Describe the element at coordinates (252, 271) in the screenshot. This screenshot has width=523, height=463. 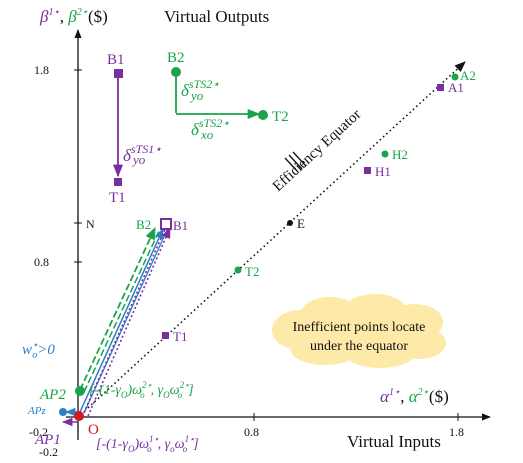
I see `label-t2: T2` at that location.